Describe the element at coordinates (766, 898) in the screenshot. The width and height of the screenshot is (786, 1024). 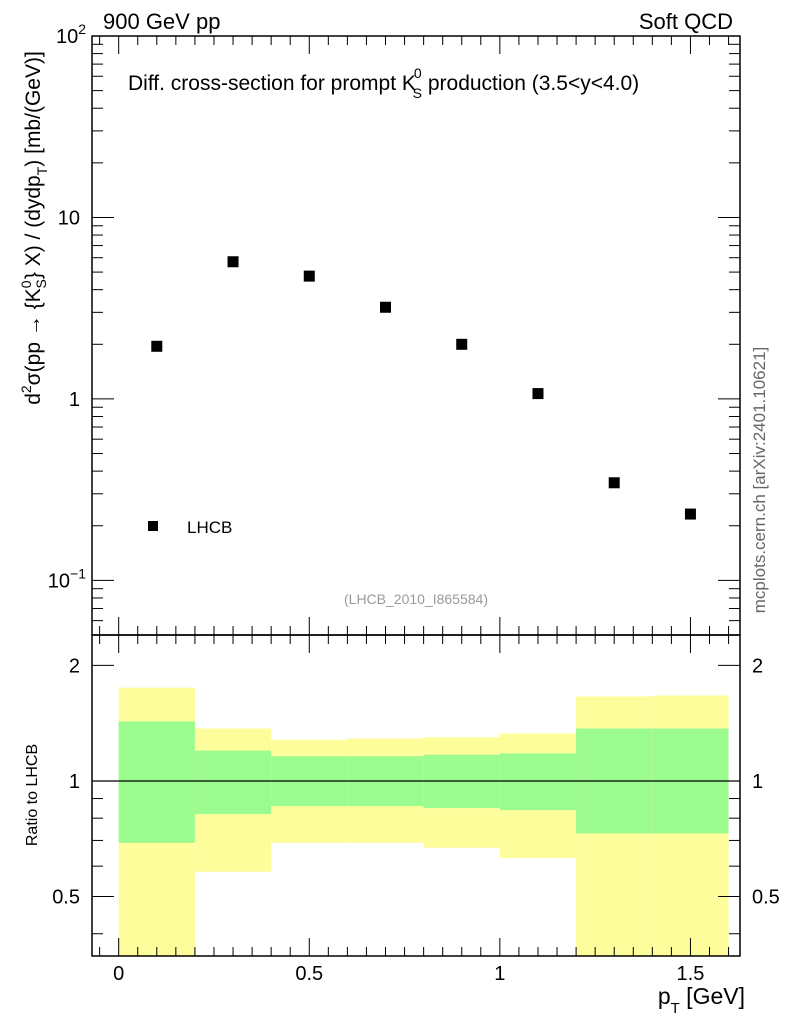
I see `ratio-y-tick-label-right: 0.5` at that location.